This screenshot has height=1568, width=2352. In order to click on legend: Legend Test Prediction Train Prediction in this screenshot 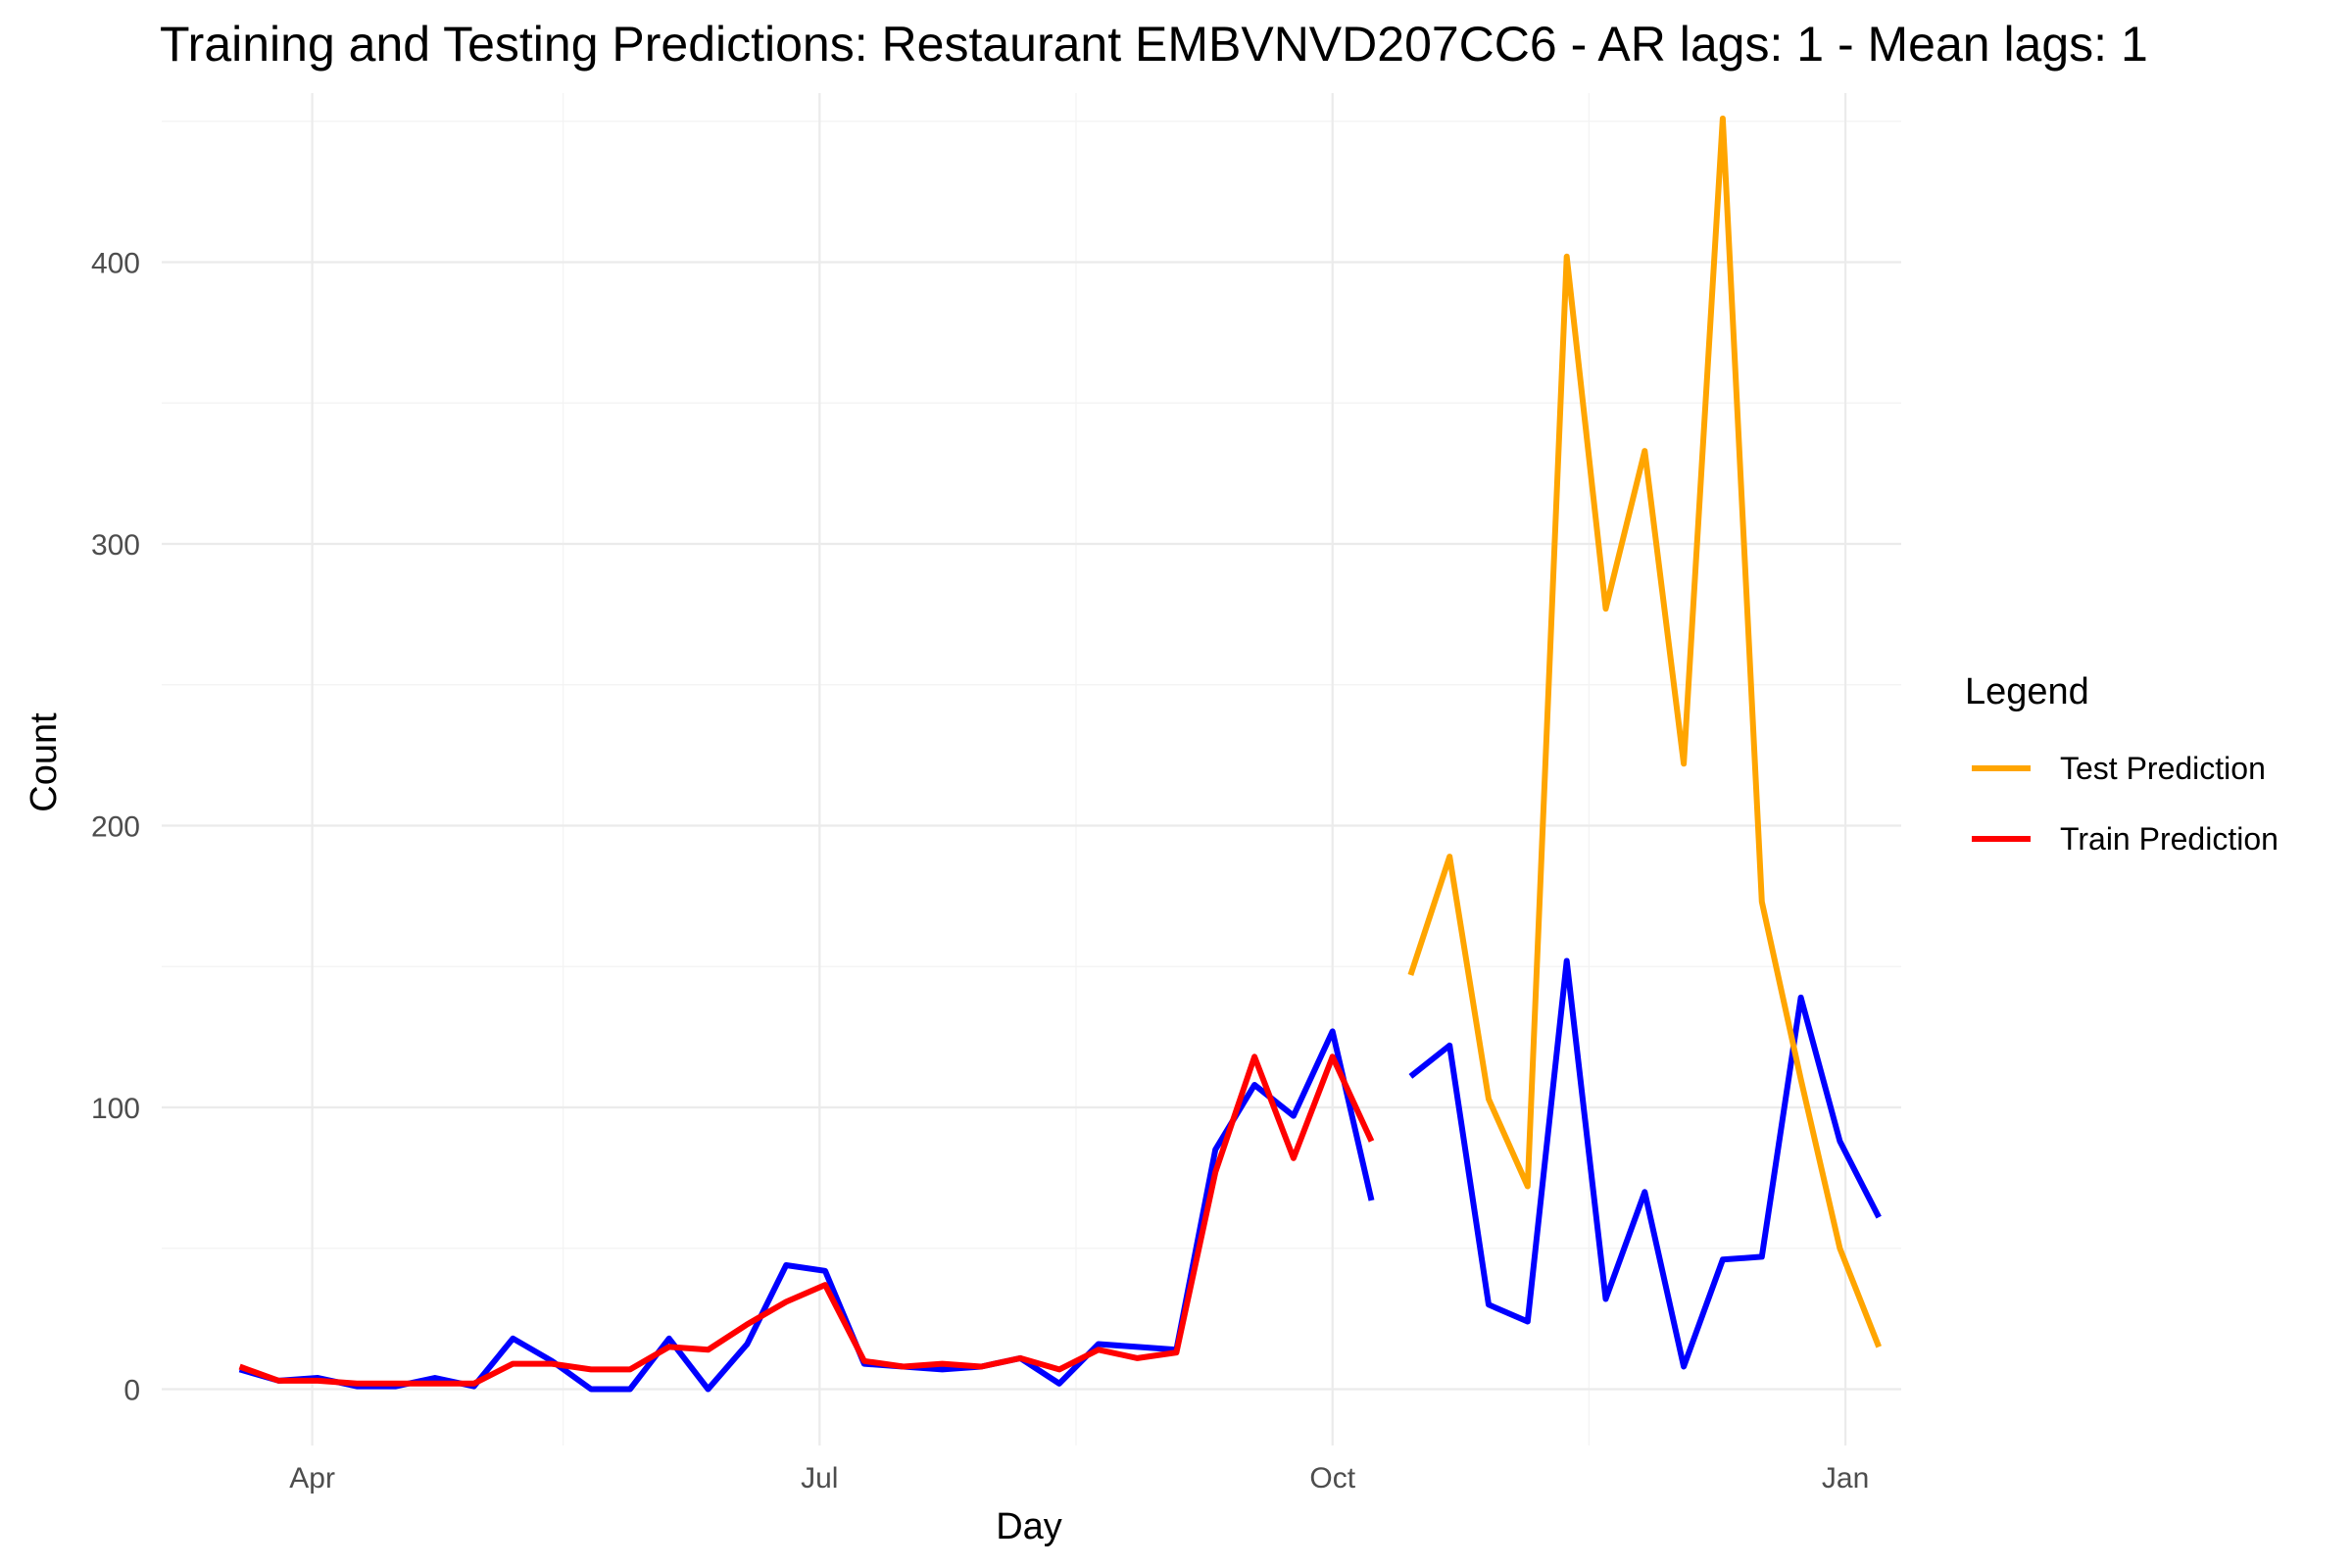, I will do `click(2121, 764)`.